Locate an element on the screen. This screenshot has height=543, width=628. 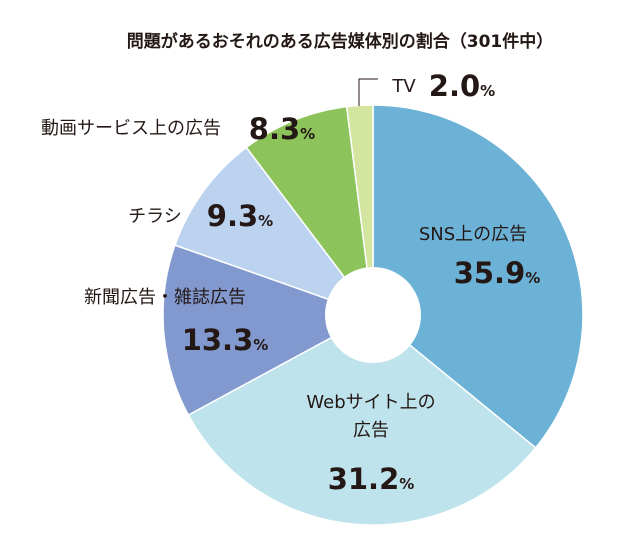
slice-6-label: TV is located at coordinates (403, 86).